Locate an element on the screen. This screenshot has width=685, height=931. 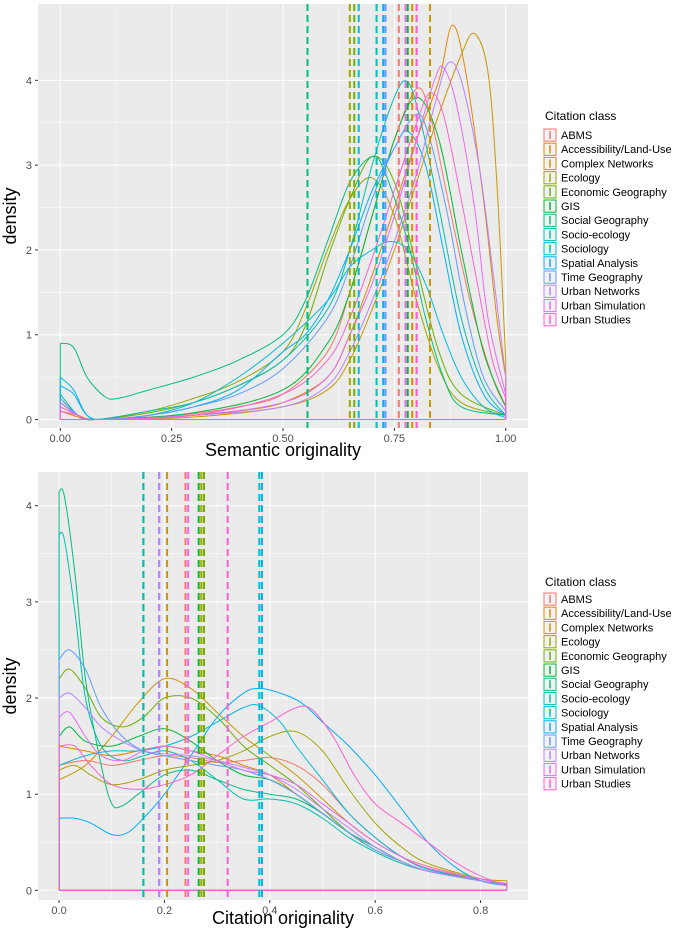
density-curve-ecology is located at coordinates (283, 807).